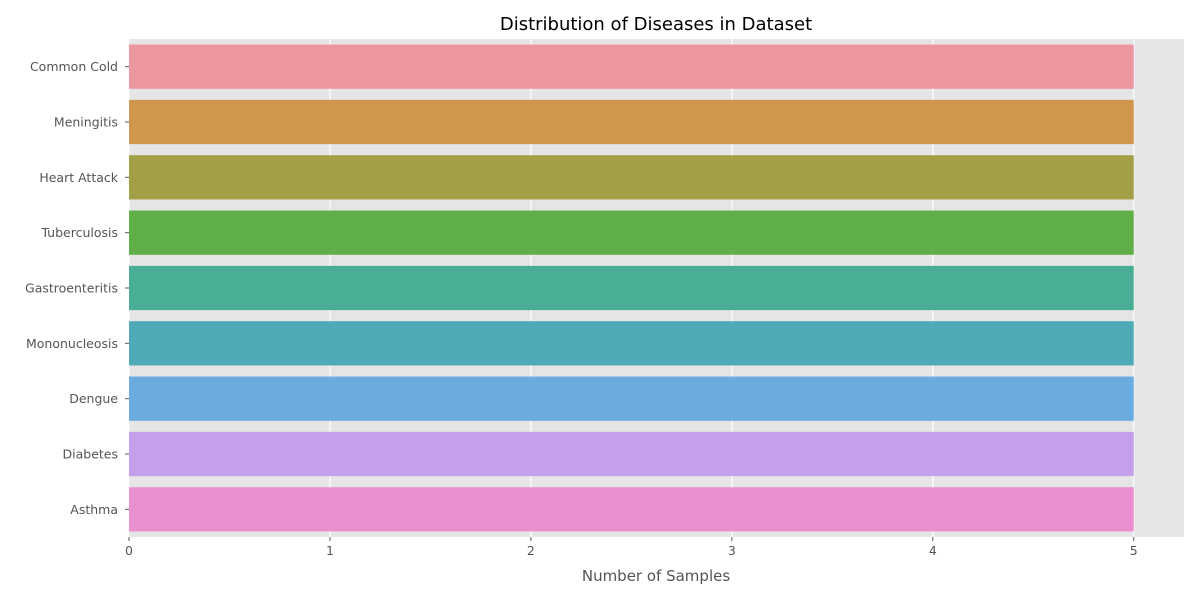  I want to click on category-label: Dengue, so click(93, 398).